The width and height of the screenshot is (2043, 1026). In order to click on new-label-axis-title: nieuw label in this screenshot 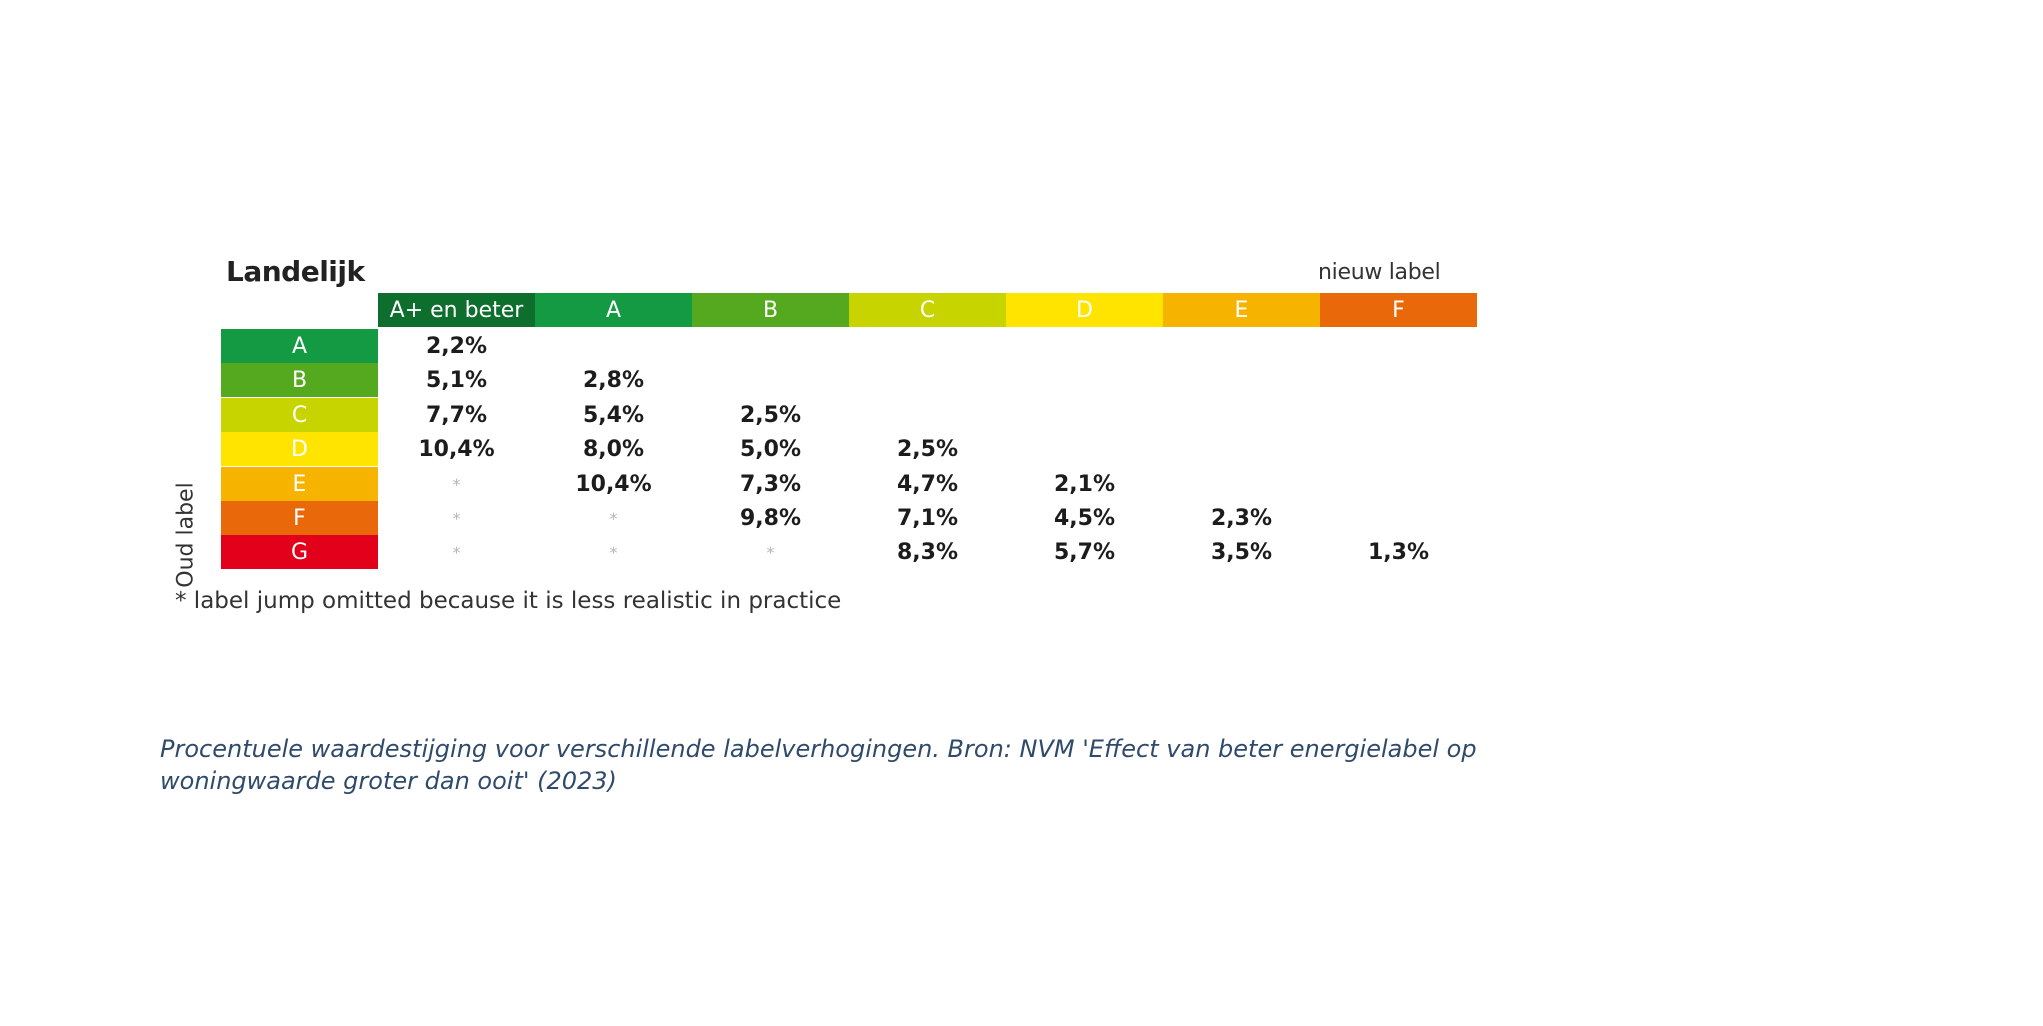, I will do `click(1379, 272)`.